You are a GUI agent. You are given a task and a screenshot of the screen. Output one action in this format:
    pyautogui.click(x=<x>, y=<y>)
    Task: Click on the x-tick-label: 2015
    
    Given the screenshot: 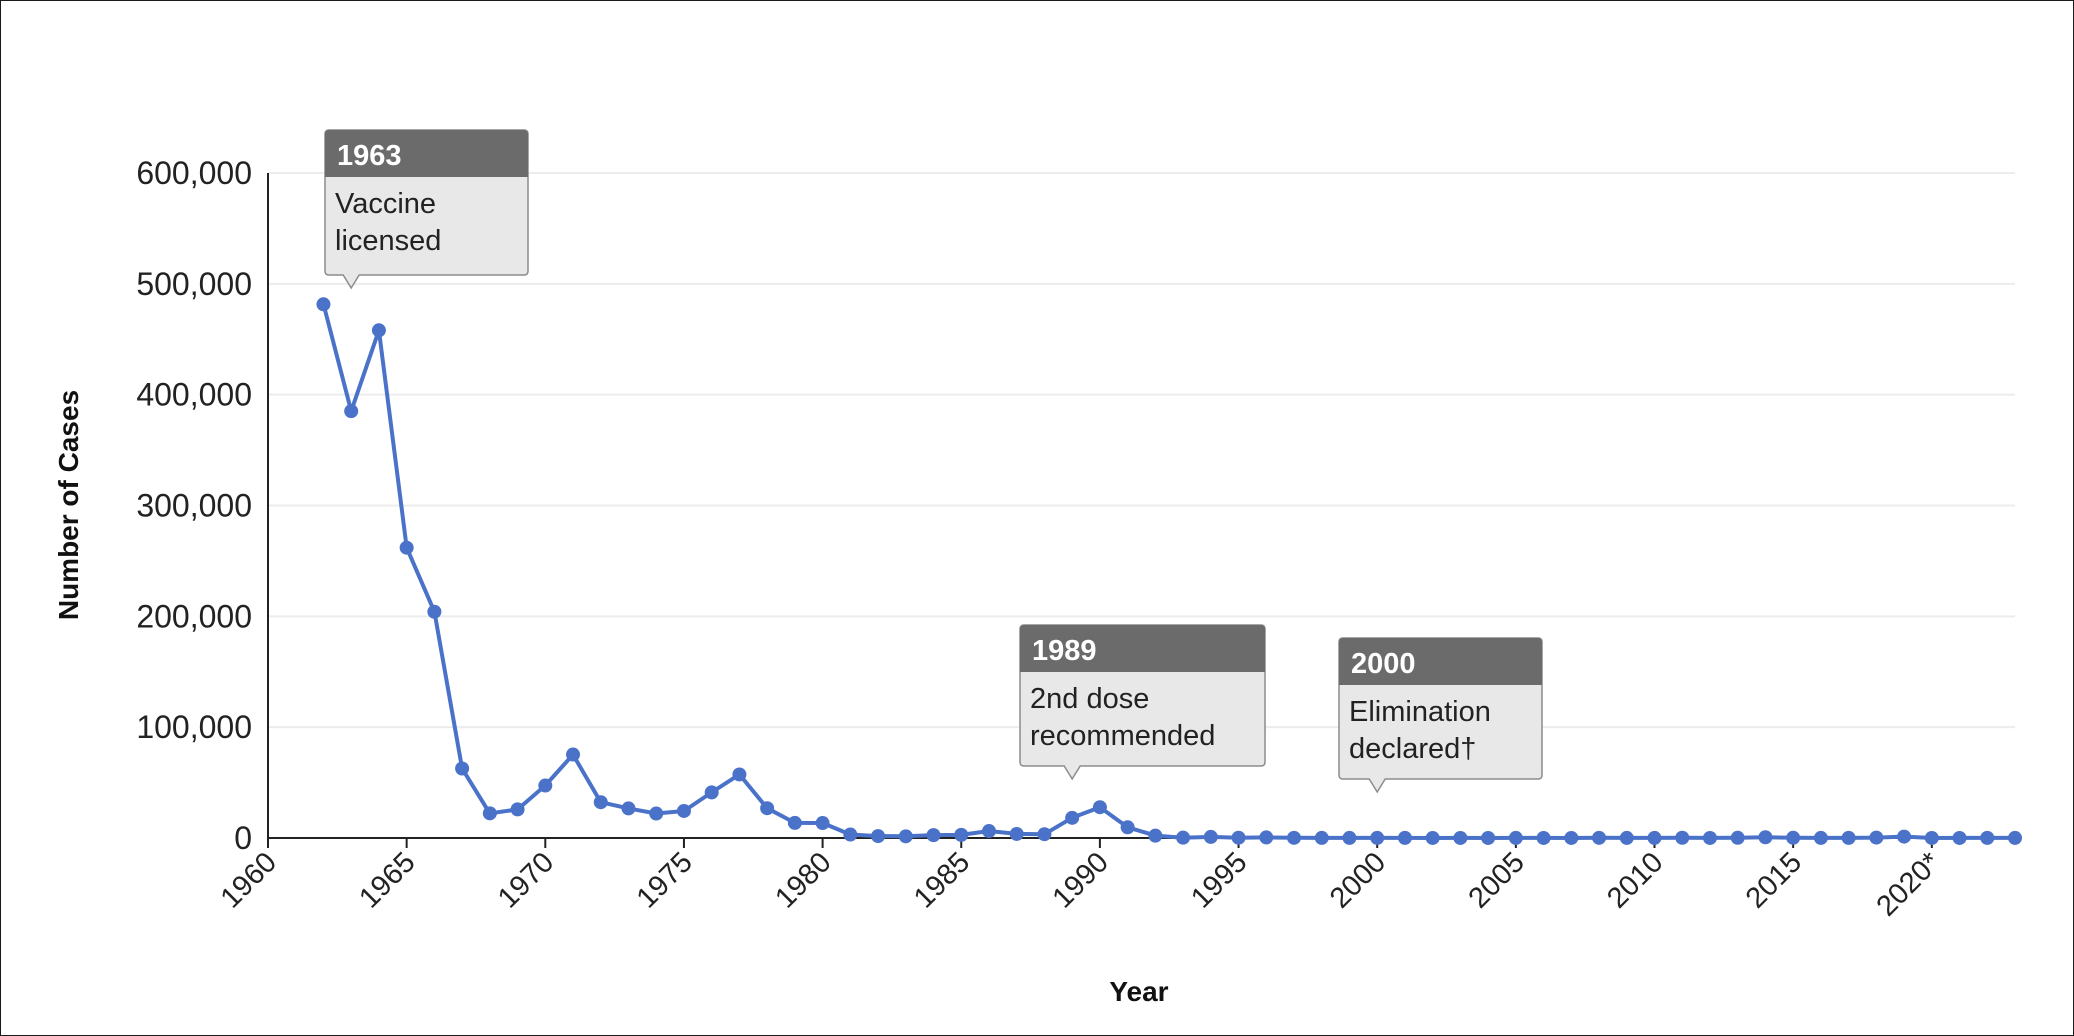 What is the action you would take?
    pyautogui.click(x=1774, y=880)
    